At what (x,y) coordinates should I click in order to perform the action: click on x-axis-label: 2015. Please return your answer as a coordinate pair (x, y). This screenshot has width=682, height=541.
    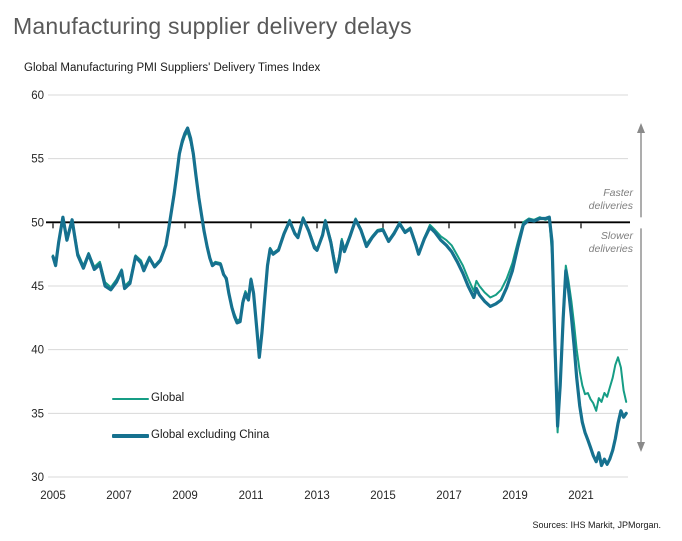
    Looking at the image, I should click on (383, 496).